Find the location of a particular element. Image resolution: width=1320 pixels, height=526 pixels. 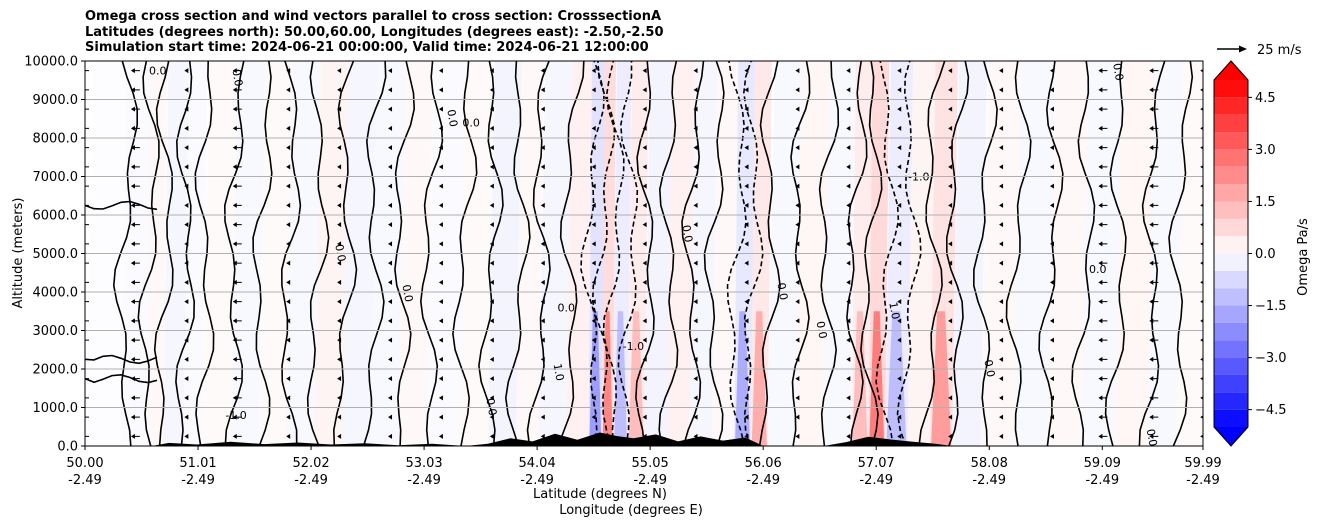

colorbar-frame is located at coordinates (1231, 253).